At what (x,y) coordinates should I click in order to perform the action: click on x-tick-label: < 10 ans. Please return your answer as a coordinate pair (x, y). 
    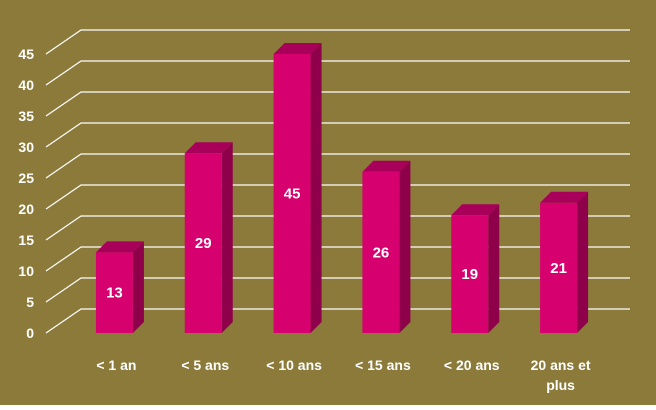
    Looking at the image, I should click on (294, 365).